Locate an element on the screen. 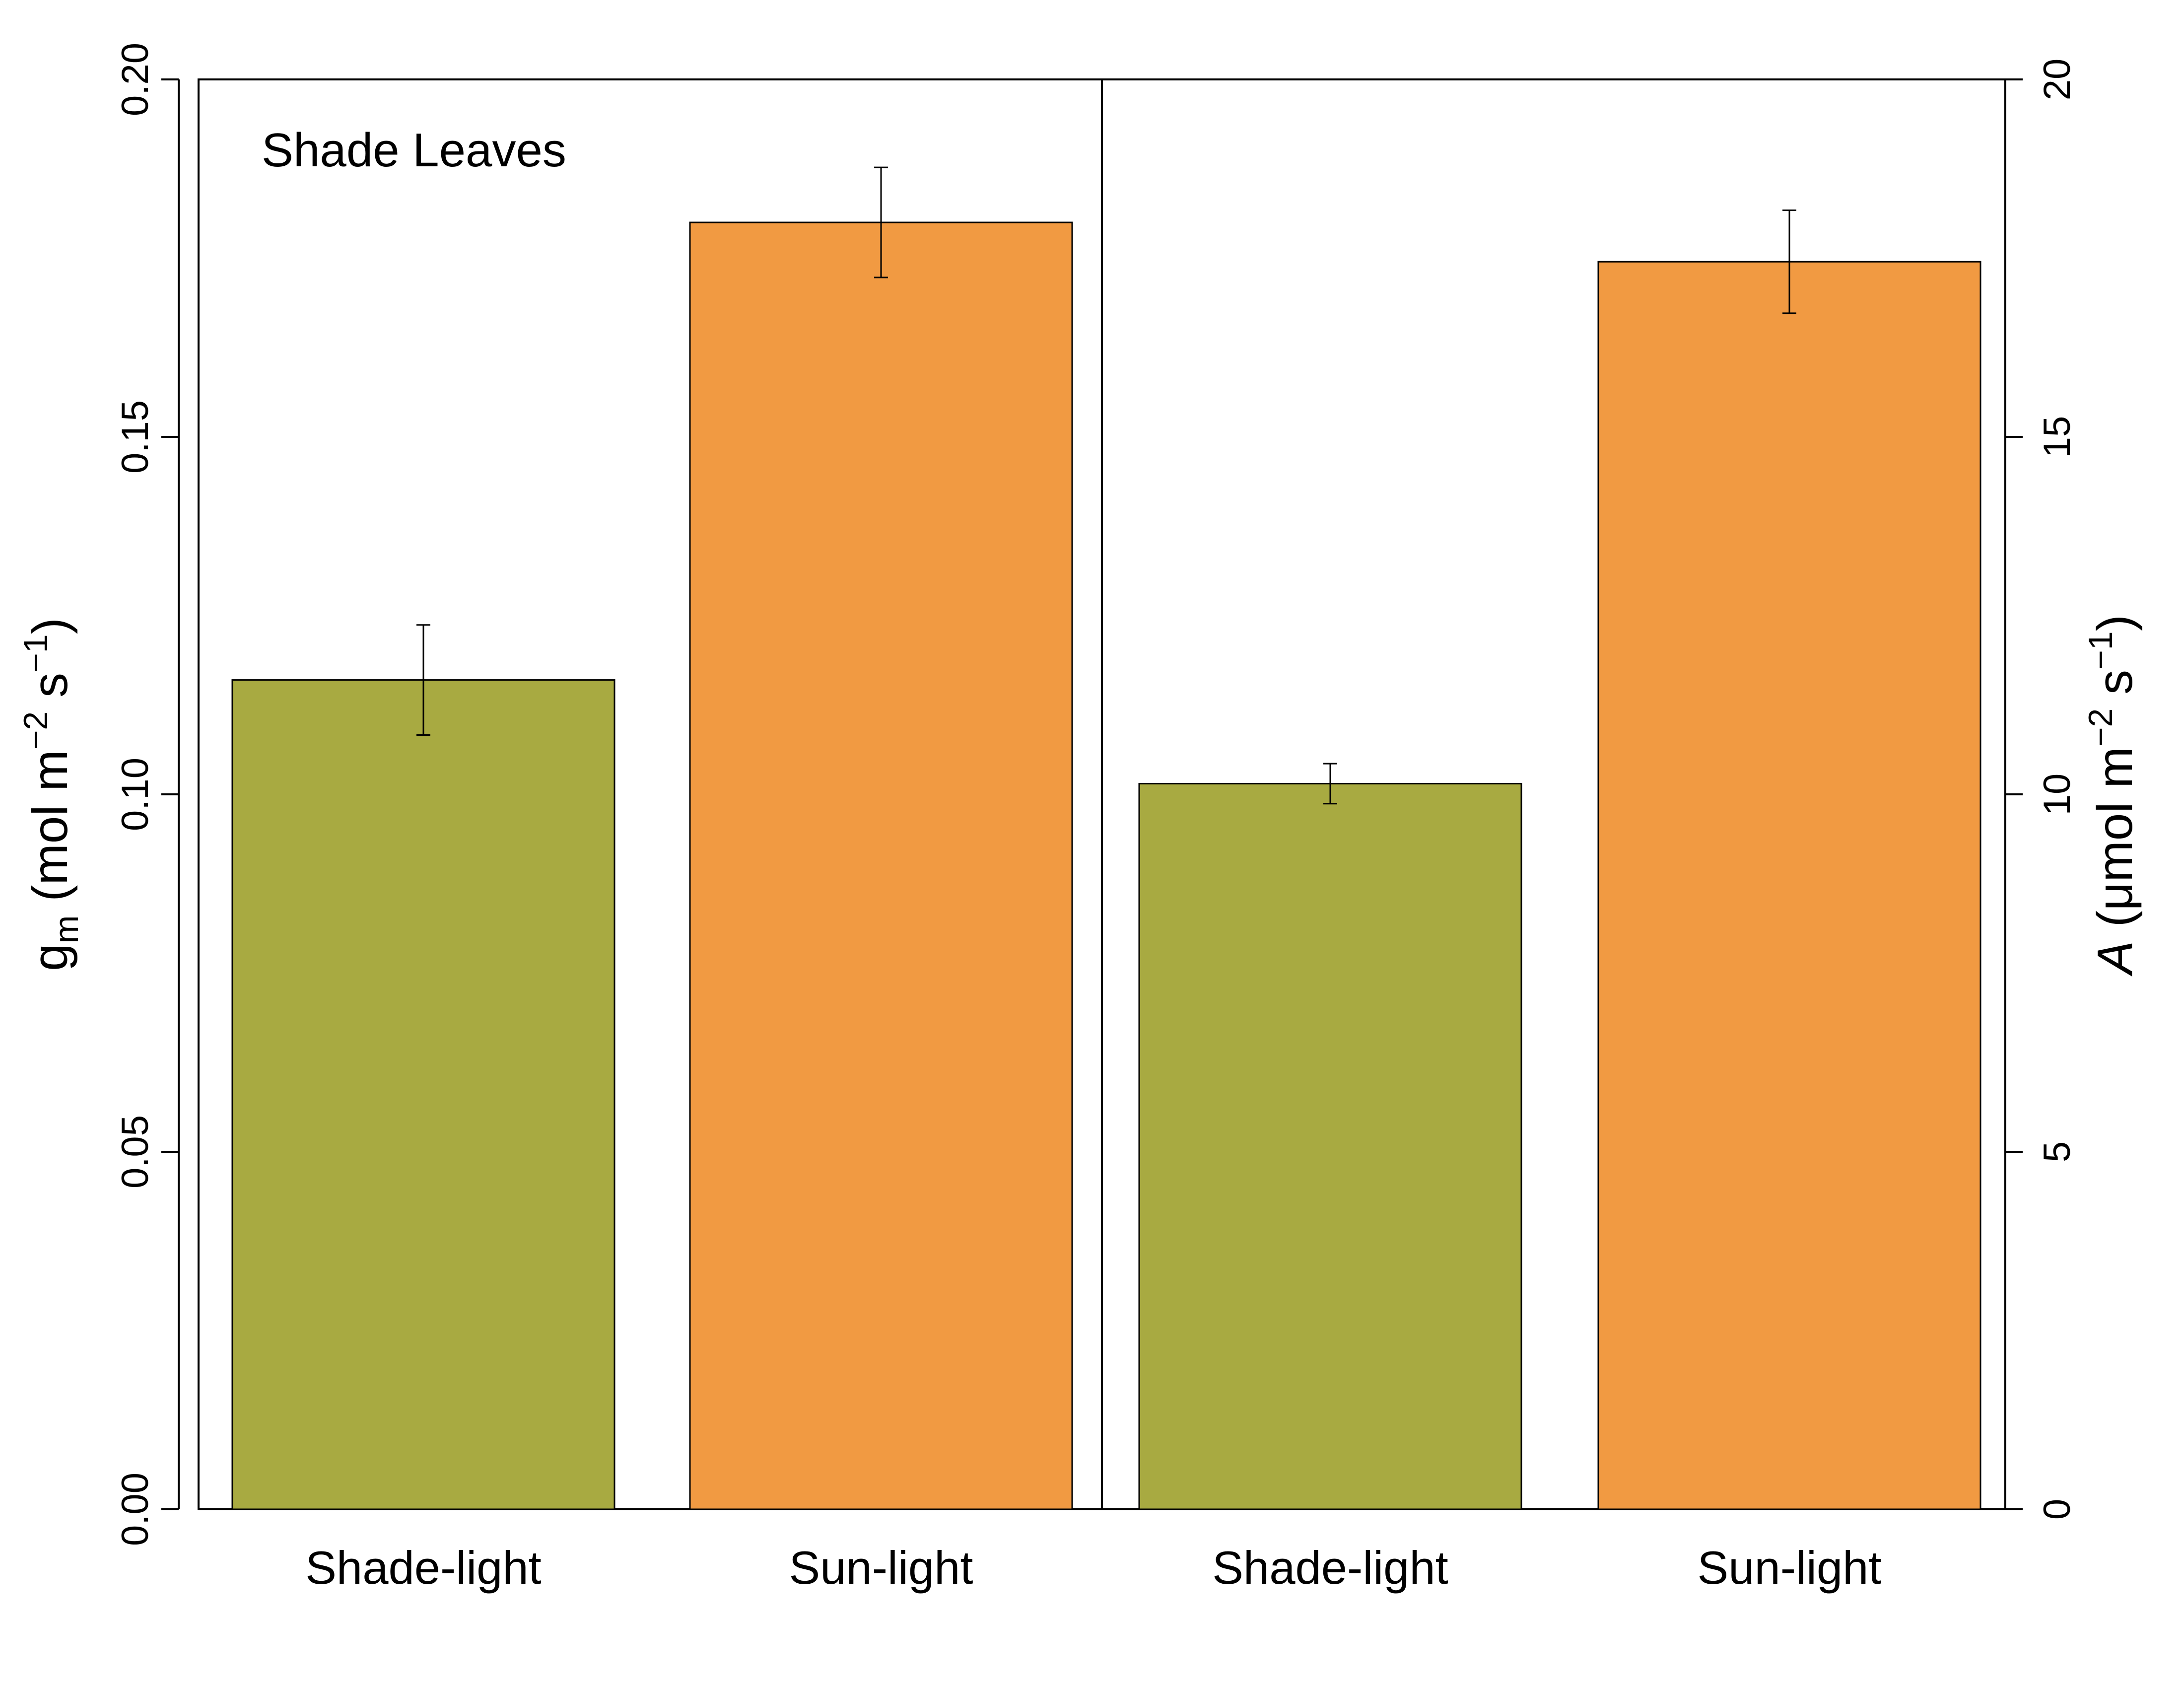 This screenshot has height=1688, width=2184. left-tick-label: 0.10 is located at coordinates (135, 794).